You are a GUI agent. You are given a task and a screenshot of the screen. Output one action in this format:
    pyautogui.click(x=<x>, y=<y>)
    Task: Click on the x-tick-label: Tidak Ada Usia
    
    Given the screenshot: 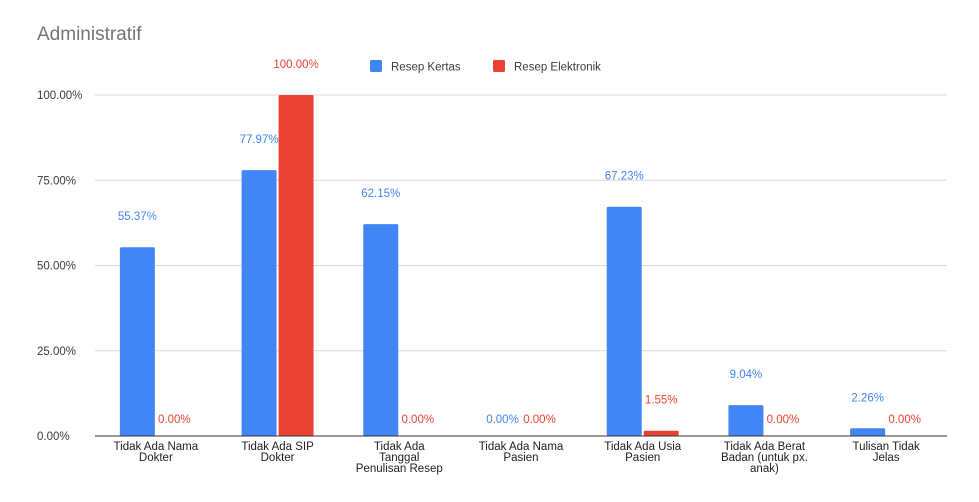 What is the action you would take?
    pyautogui.click(x=643, y=447)
    